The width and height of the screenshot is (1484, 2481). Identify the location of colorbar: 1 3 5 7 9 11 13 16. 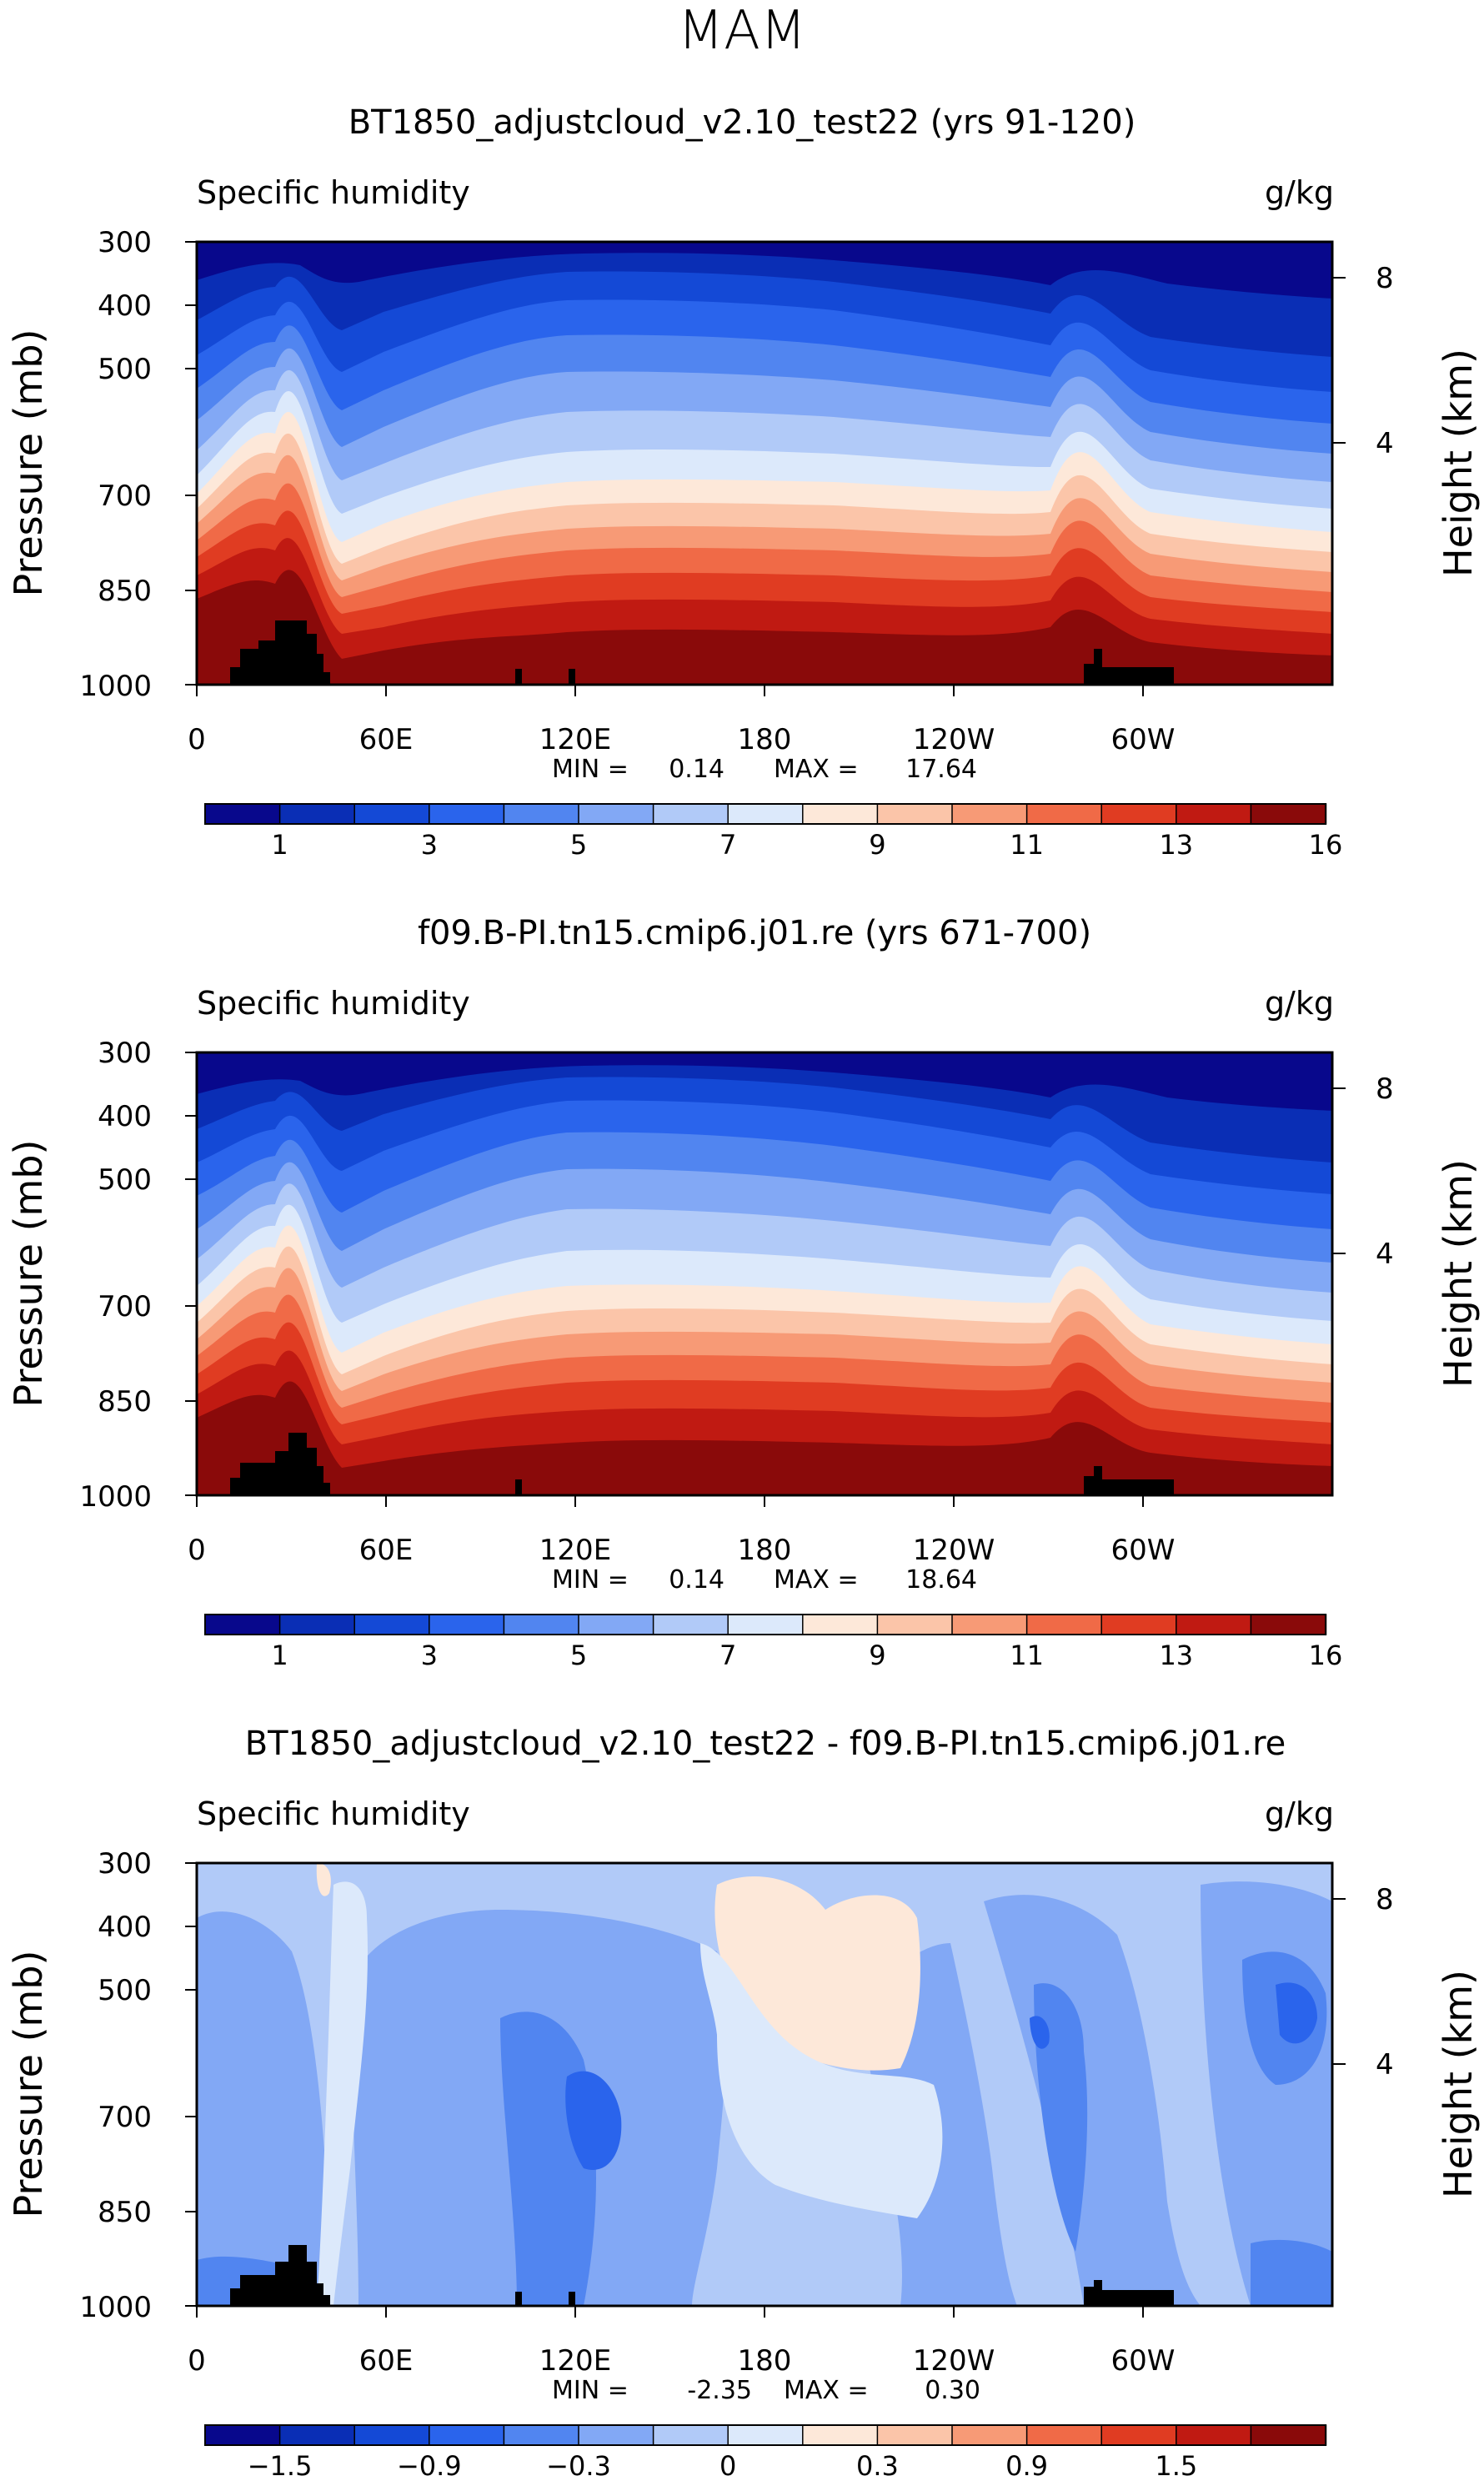
(773, 832).